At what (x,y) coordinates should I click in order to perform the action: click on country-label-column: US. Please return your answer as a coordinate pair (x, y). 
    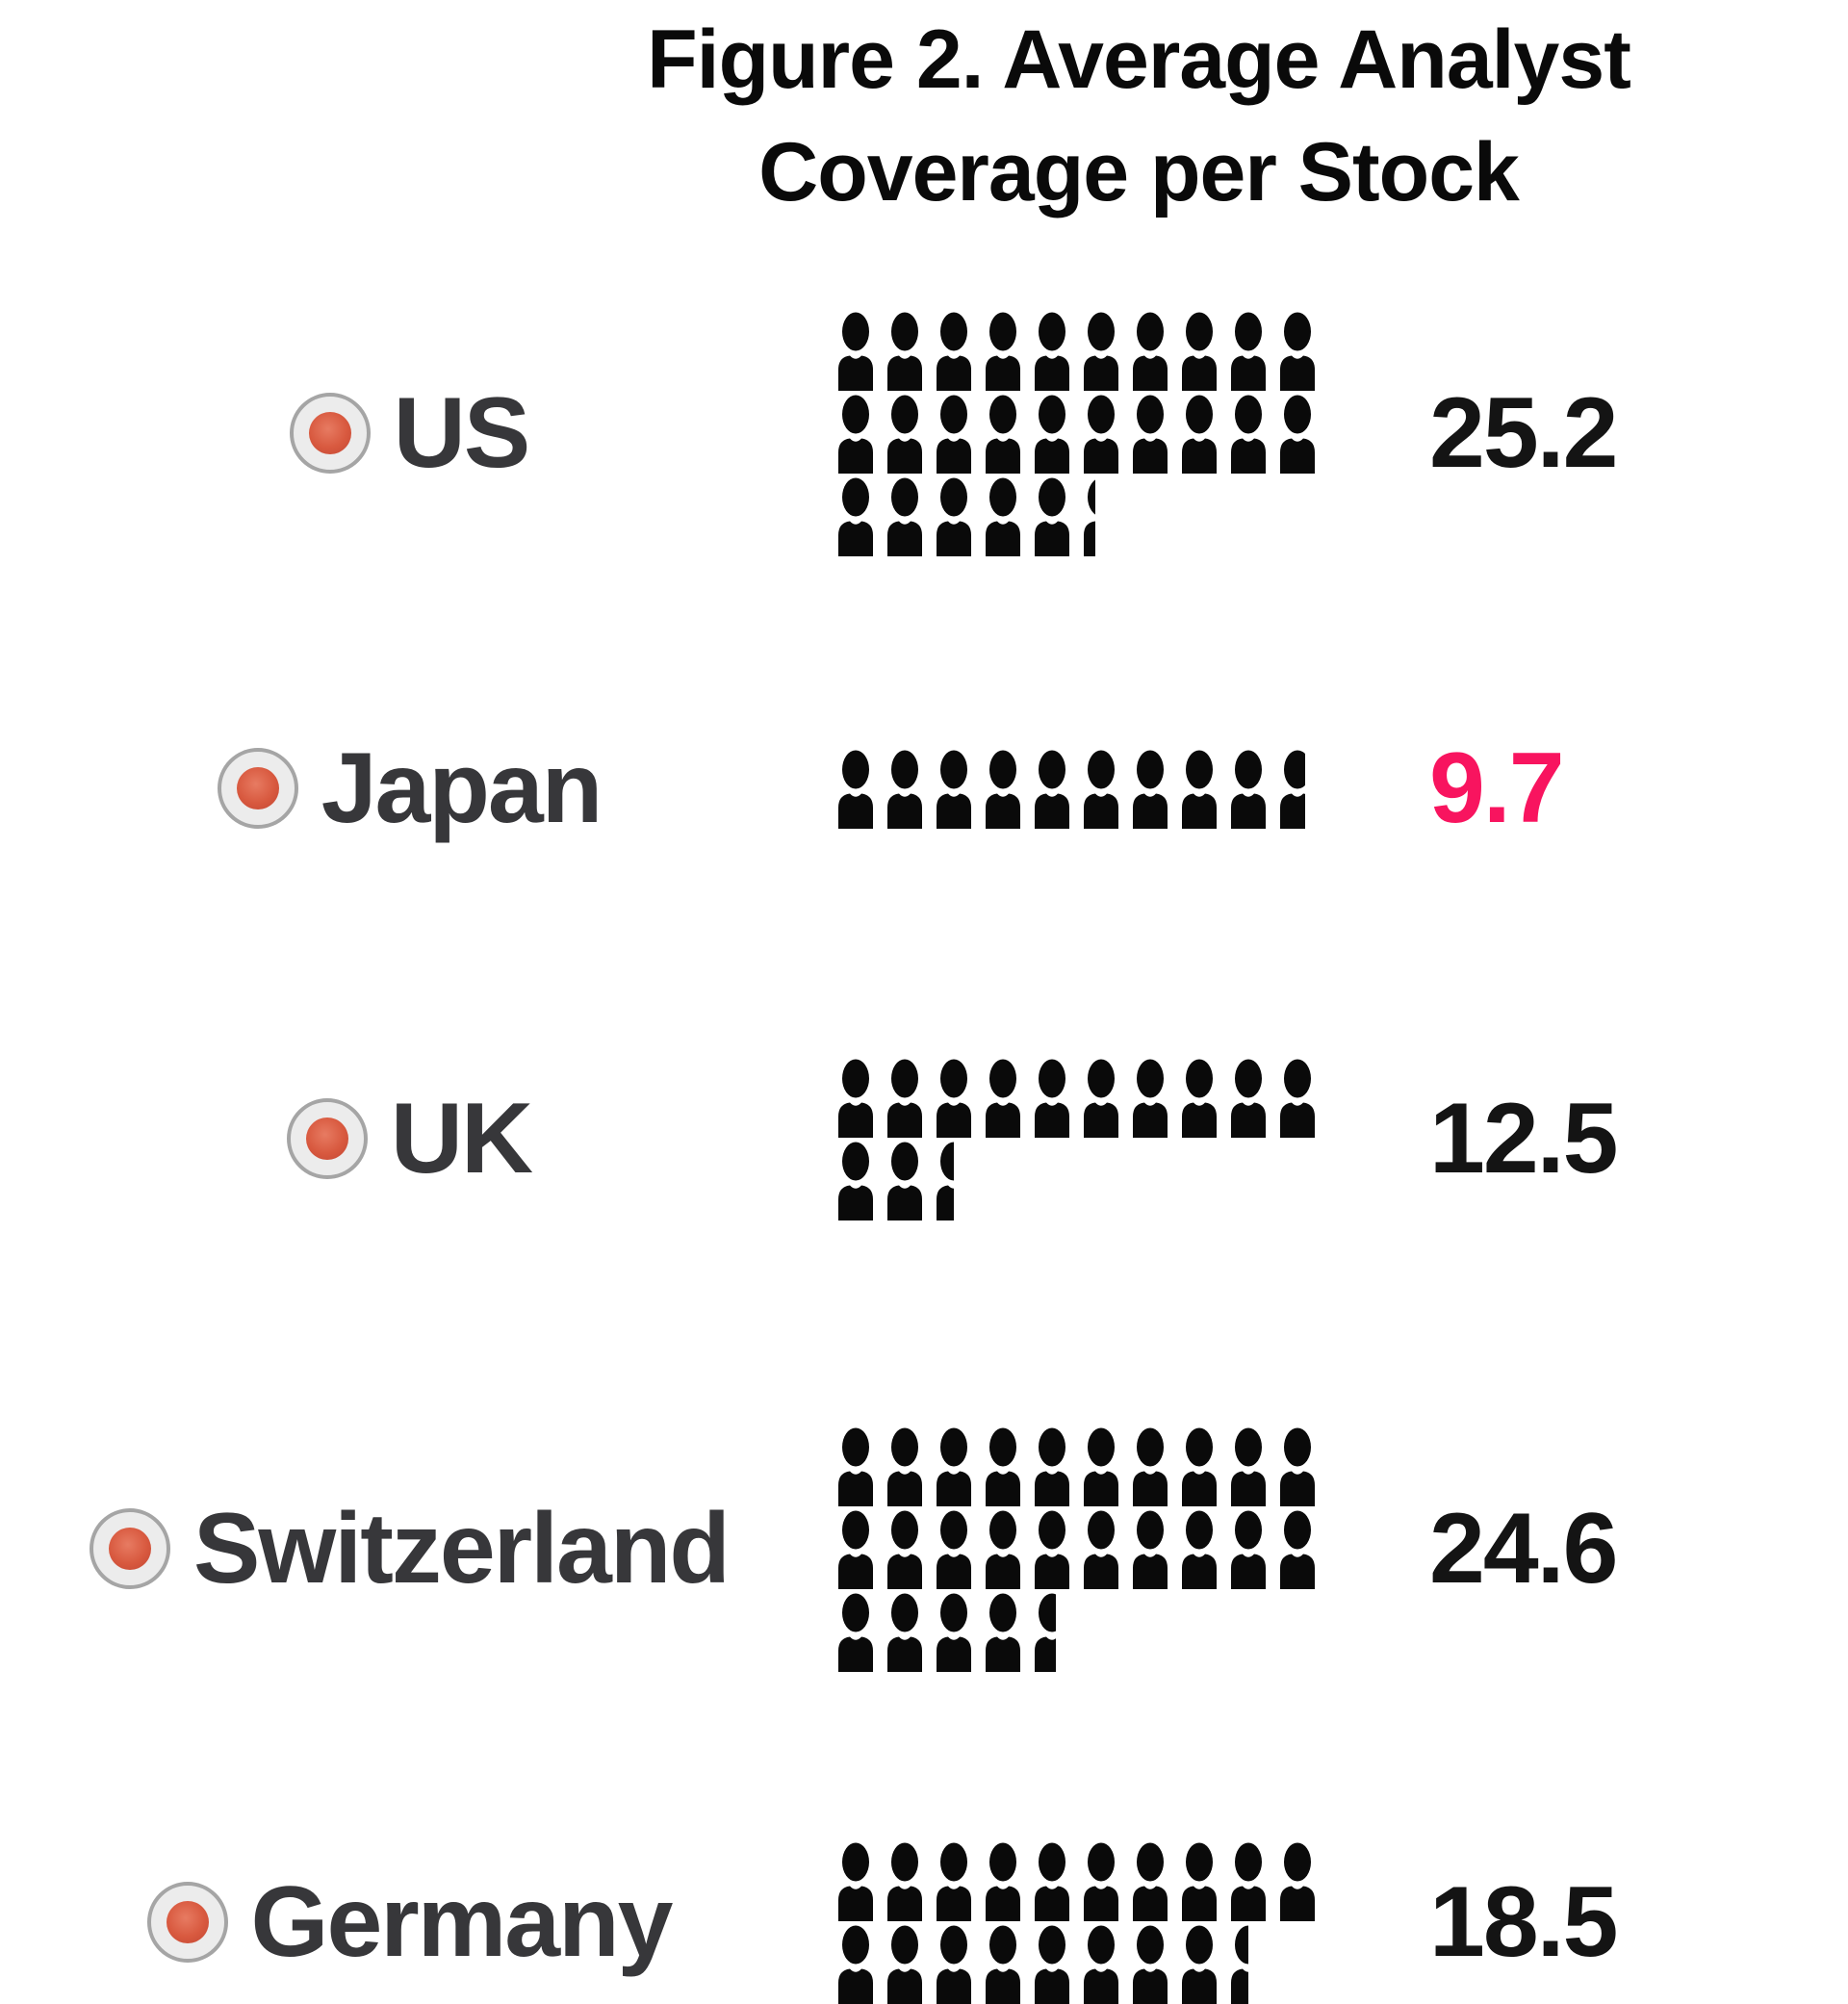
    Looking at the image, I should click on (409, 433).